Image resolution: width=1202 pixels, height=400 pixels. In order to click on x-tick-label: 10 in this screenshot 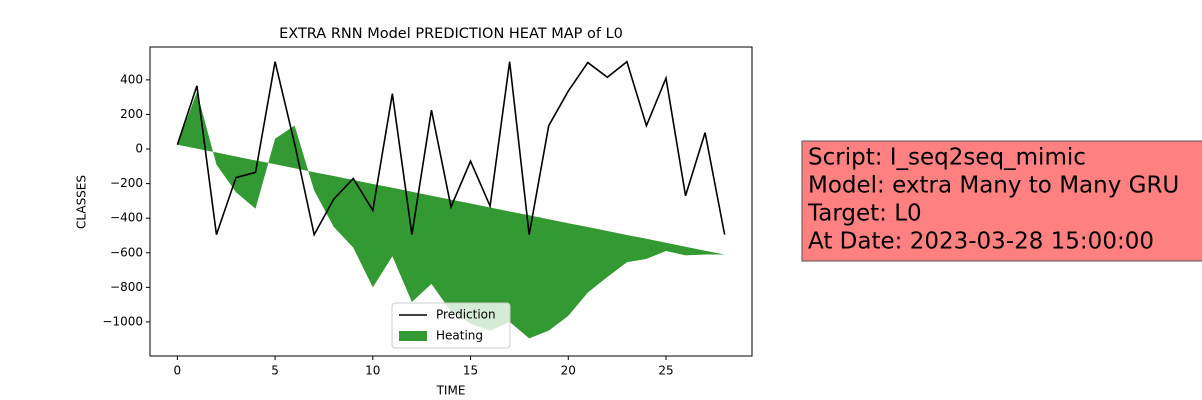, I will do `click(372, 371)`.